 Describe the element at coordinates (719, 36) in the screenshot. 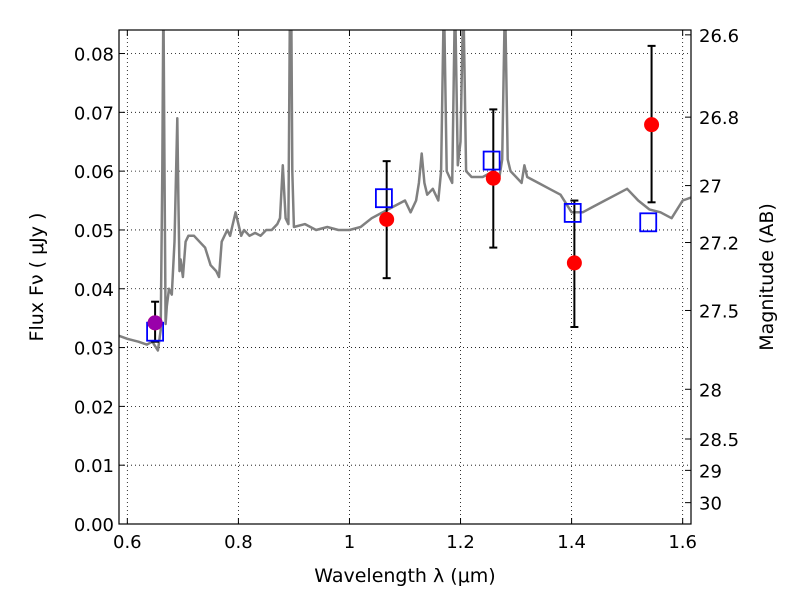

I see `y2-tick-label: 26.6` at that location.